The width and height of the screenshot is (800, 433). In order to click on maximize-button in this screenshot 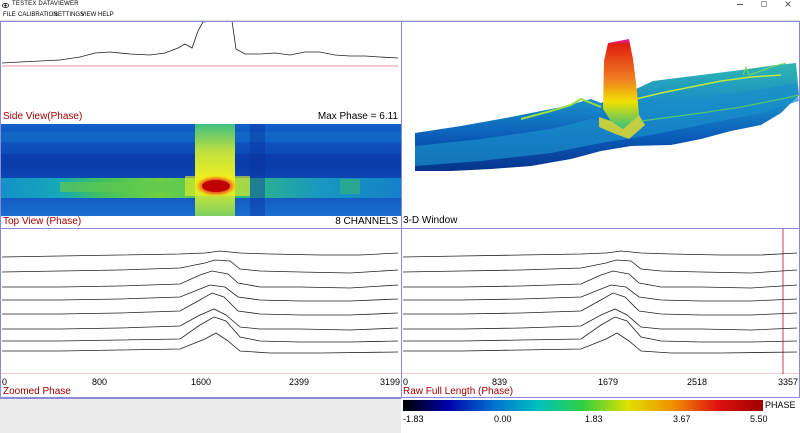, I will do `click(764, 5)`.